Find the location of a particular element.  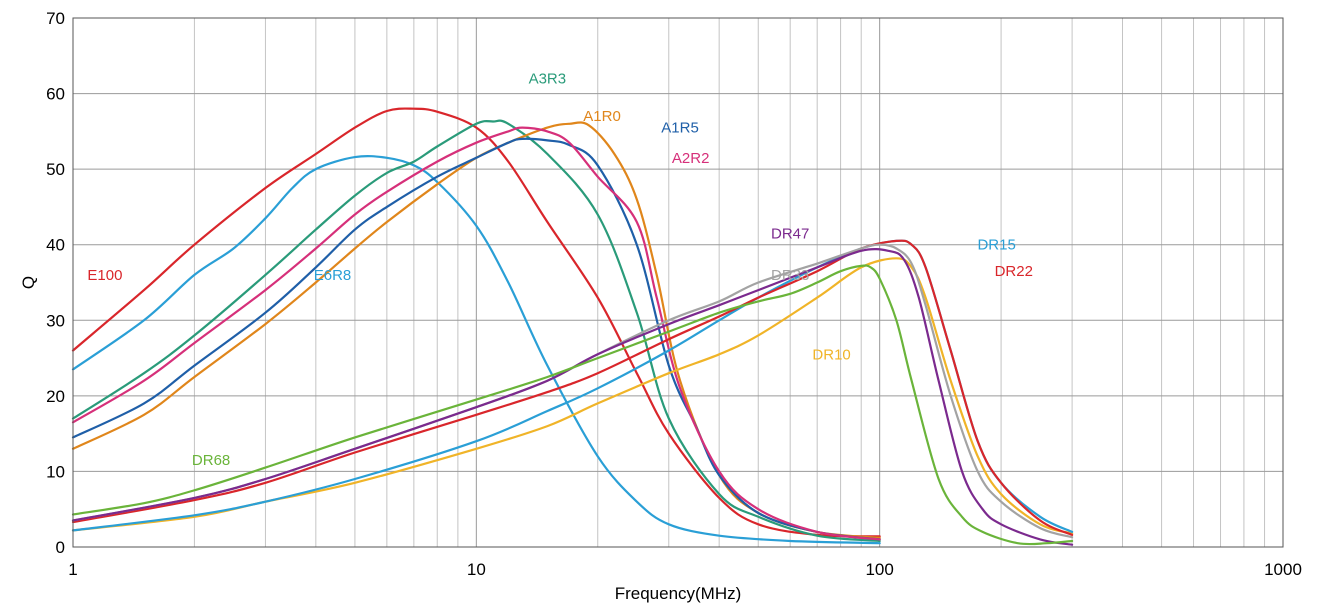

series-label-dr22: DR22 is located at coordinates (1014, 271).